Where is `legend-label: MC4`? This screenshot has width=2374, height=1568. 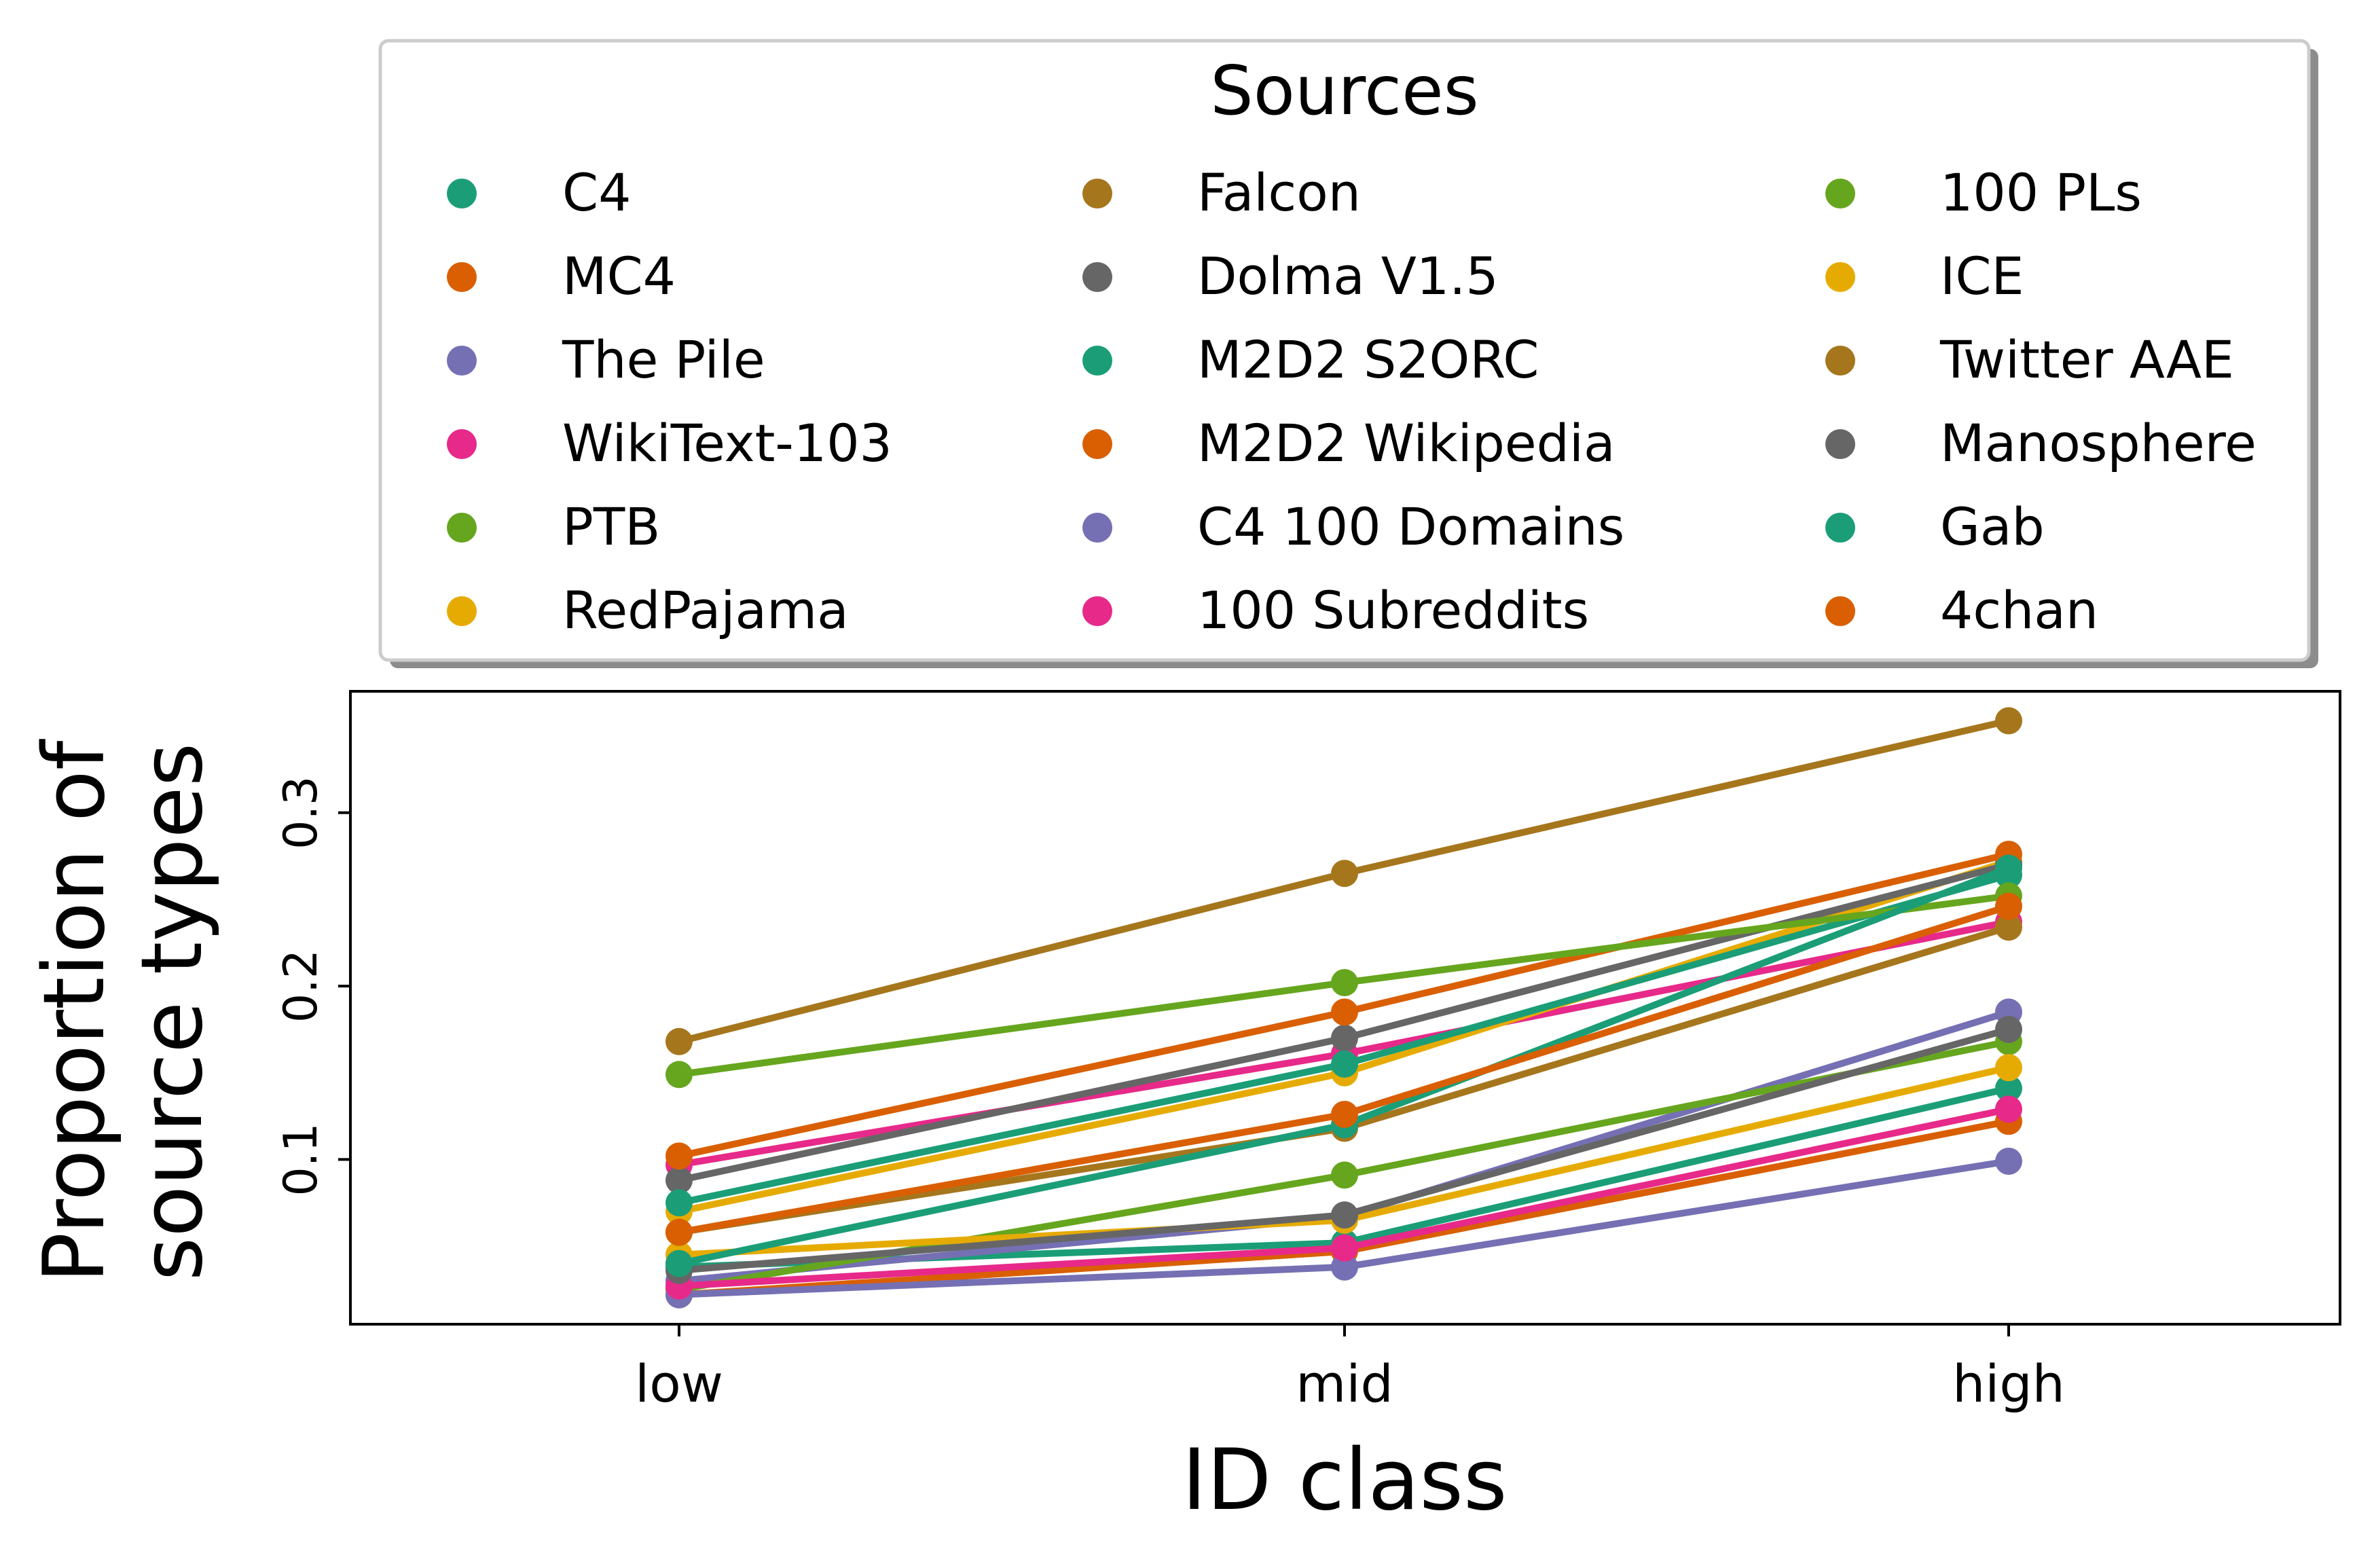 legend-label: MC4 is located at coordinates (619, 276).